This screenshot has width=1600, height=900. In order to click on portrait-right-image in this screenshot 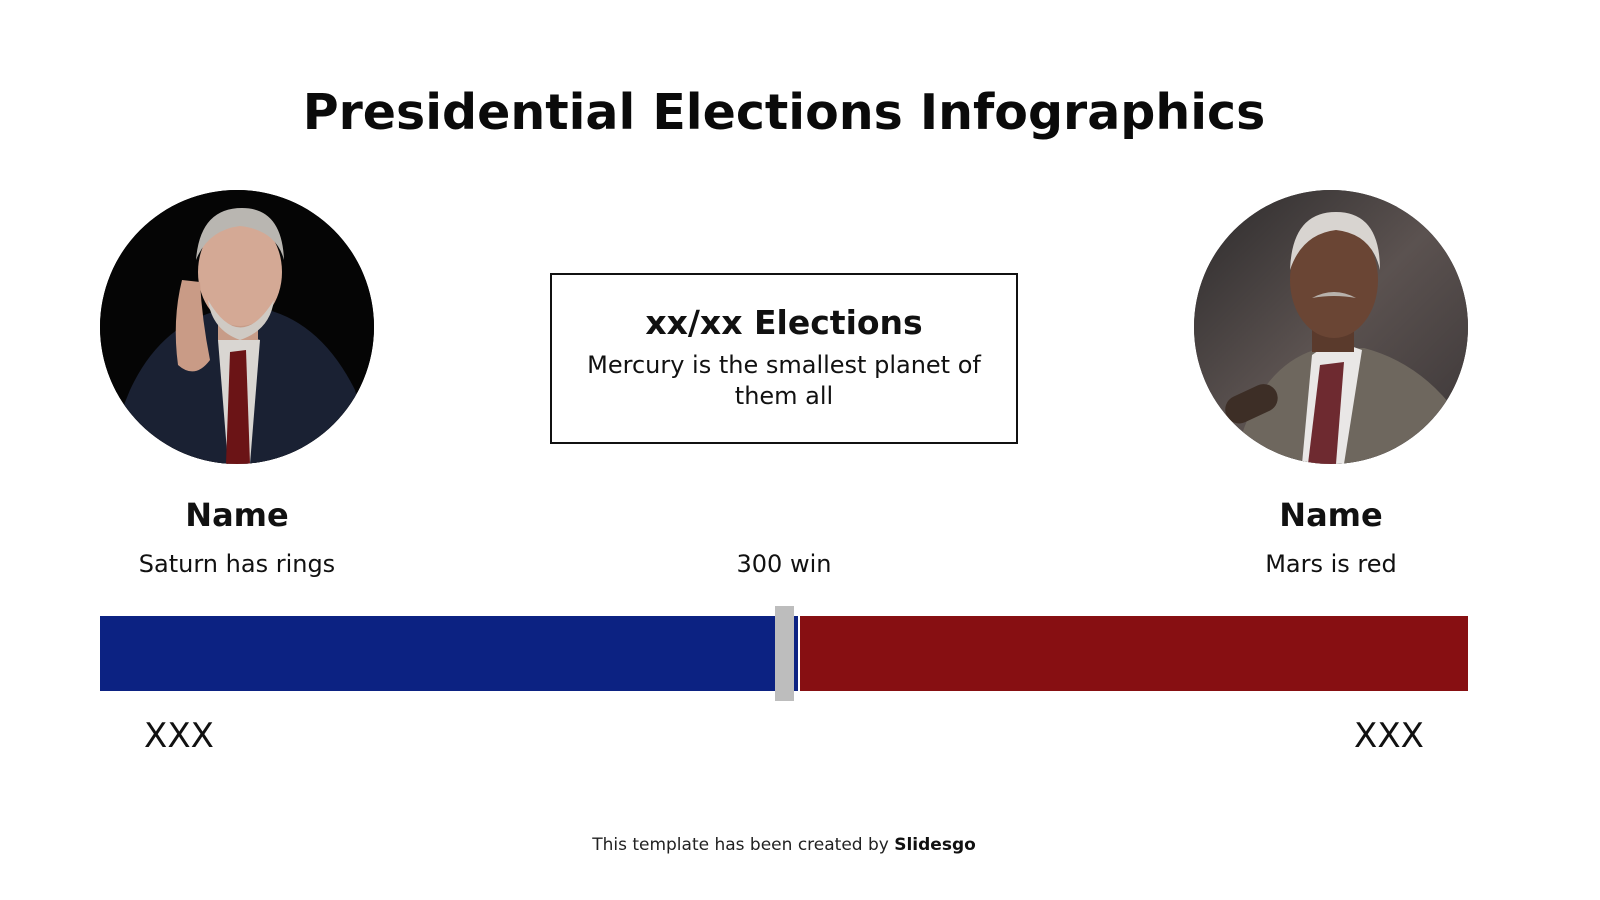, I will do `click(1331, 327)`.